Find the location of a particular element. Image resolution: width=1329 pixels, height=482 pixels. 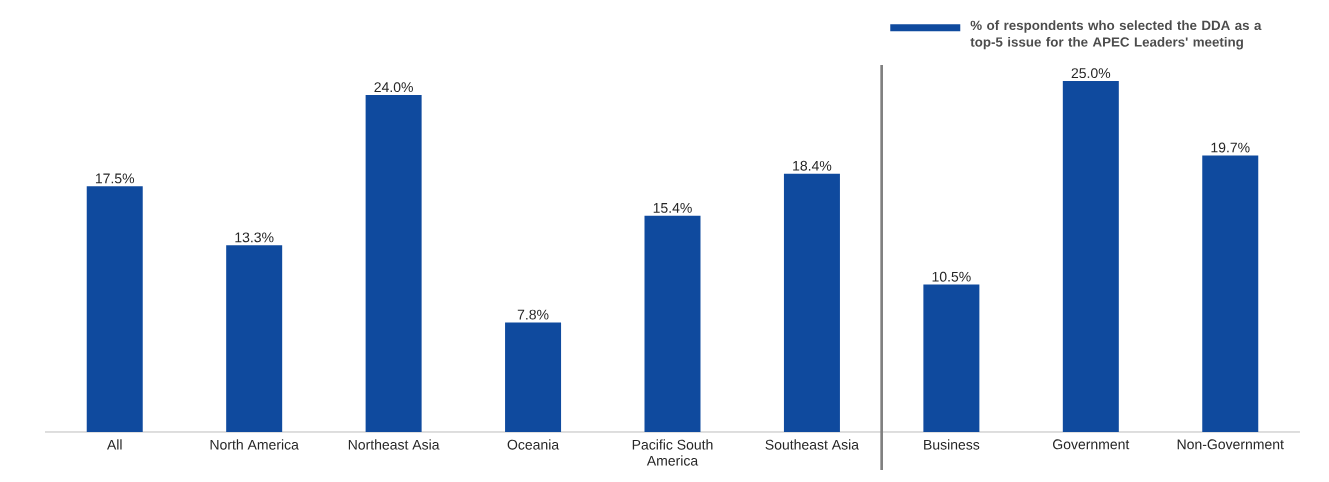

data-label: 18.4% is located at coordinates (812, 165).